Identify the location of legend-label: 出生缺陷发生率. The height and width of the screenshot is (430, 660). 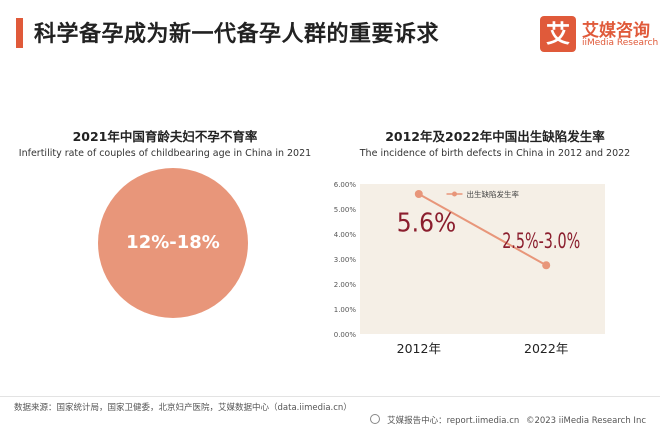
(493, 194).